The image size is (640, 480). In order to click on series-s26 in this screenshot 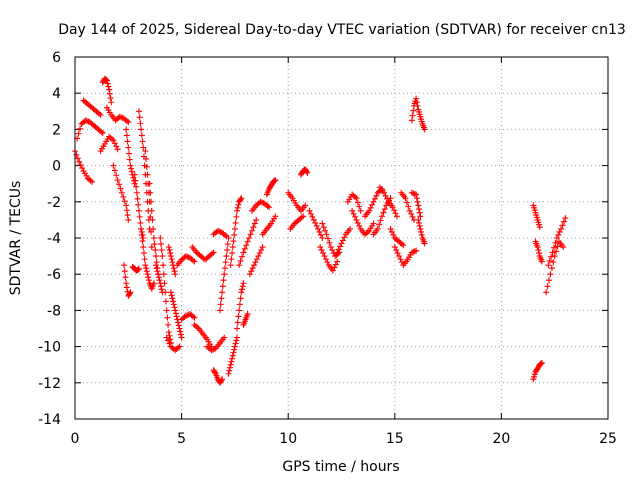, I will do `click(220, 233)`.